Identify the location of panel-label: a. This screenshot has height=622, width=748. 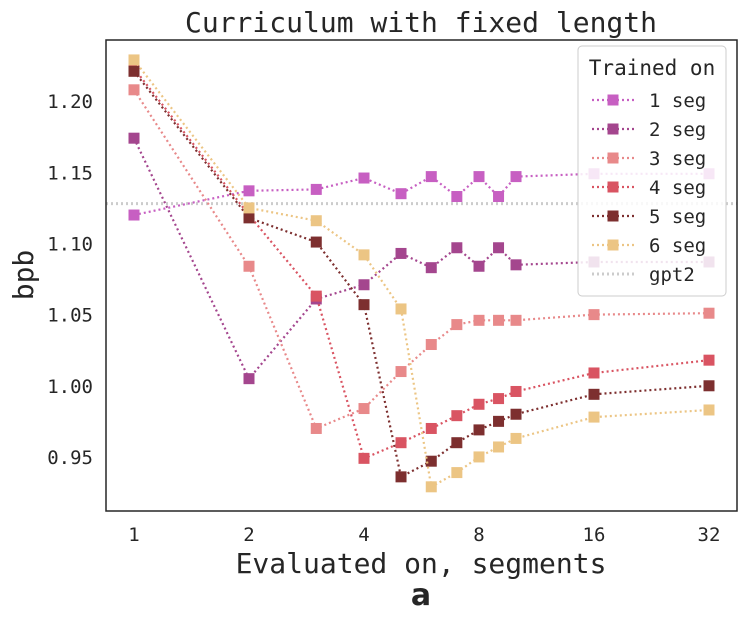
(421, 595).